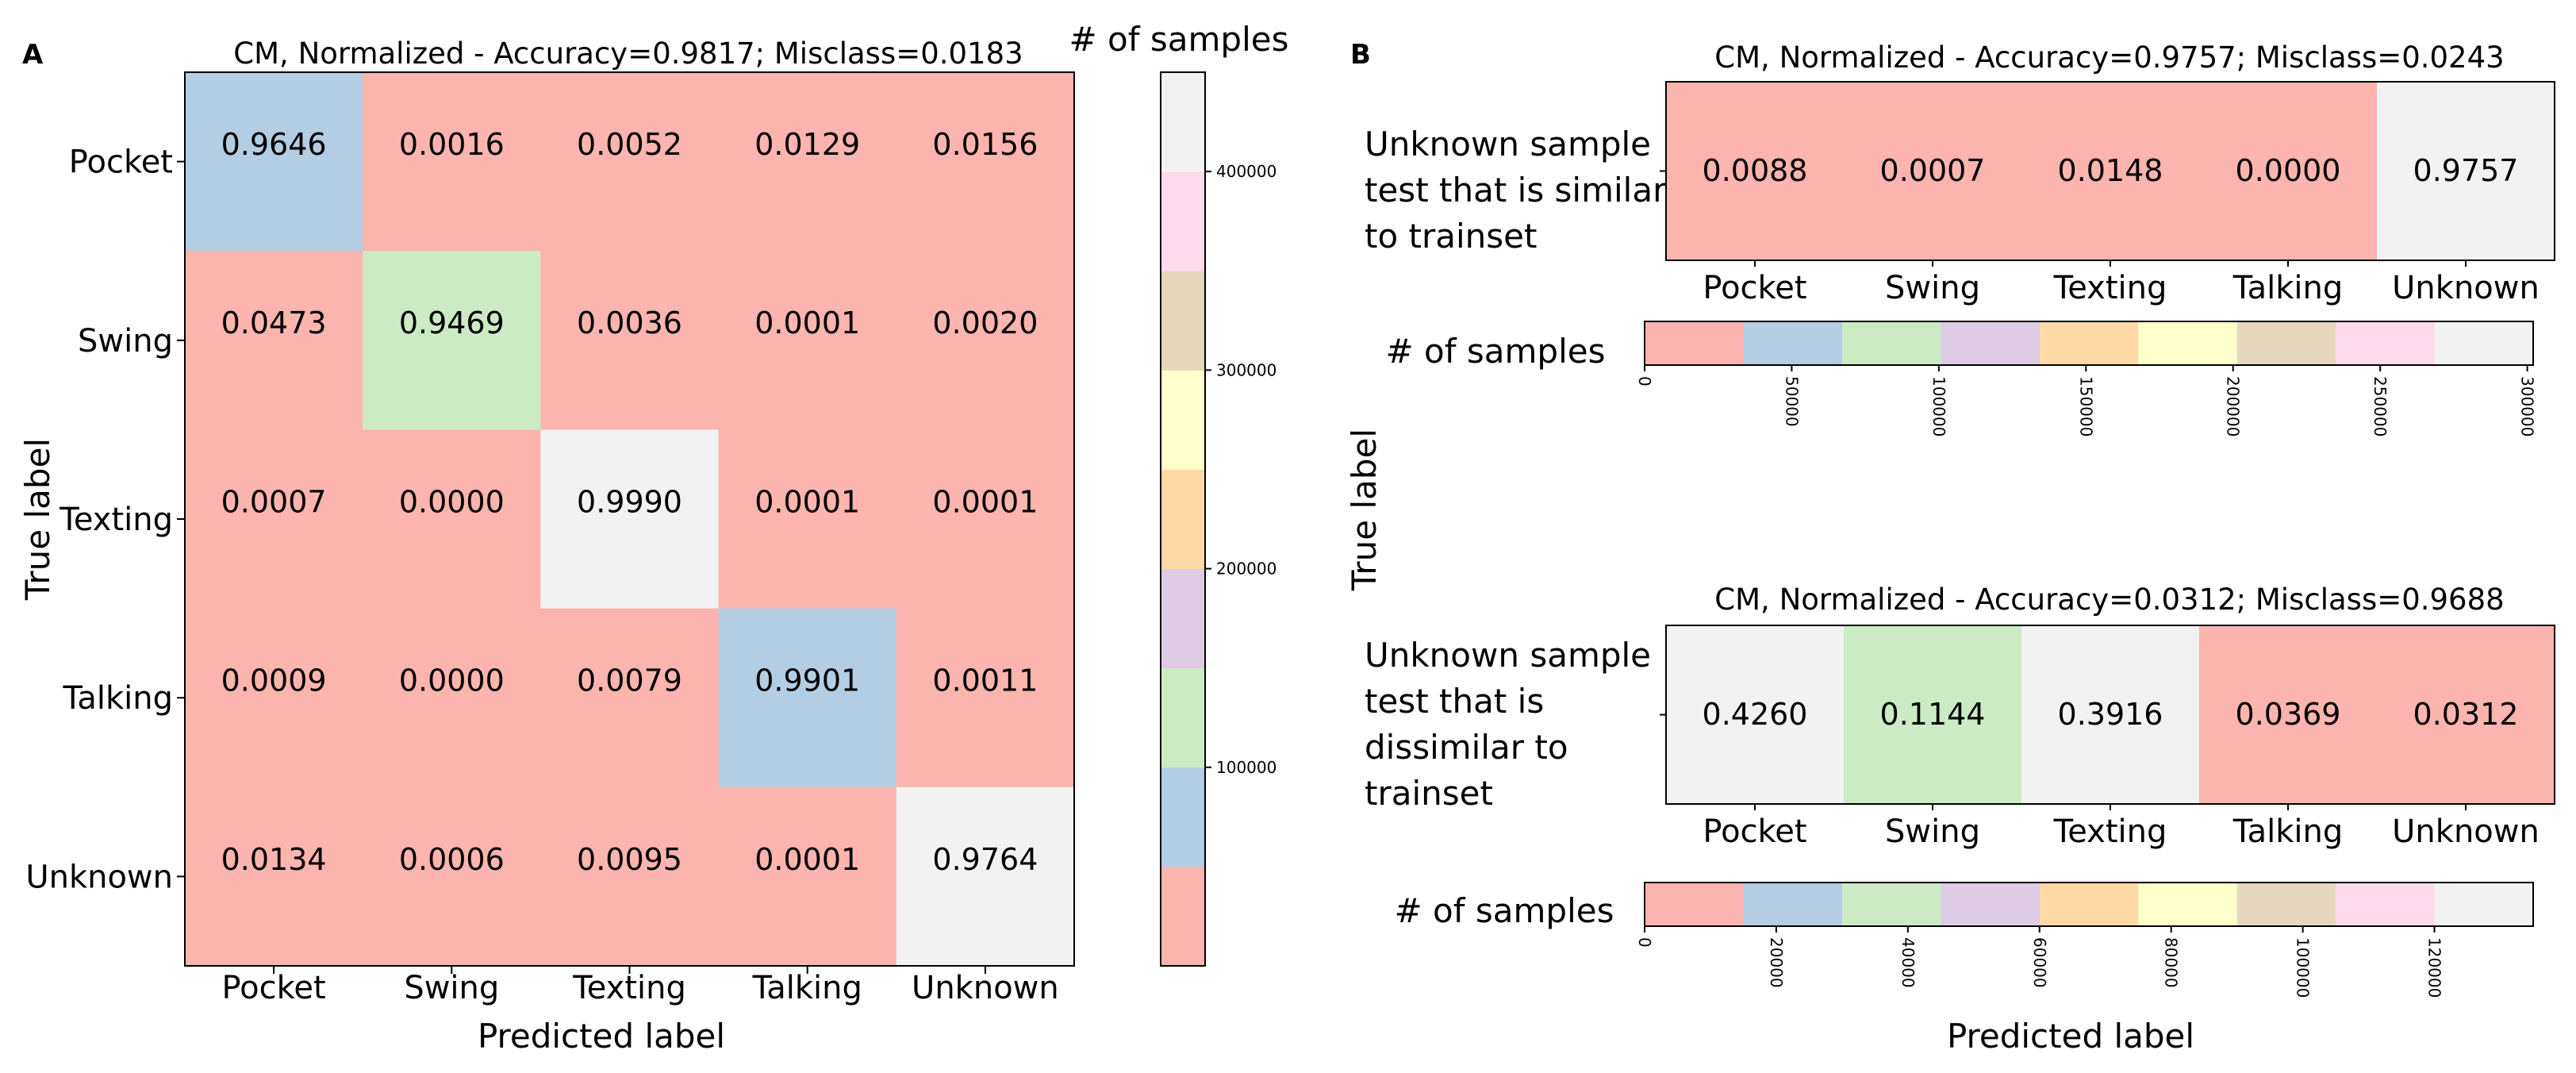 The width and height of the screenshot is (2576, 1073). Describe the element at coordinates (274, 698) in the screenshot. I see `cell-talking-pocket` at that location.